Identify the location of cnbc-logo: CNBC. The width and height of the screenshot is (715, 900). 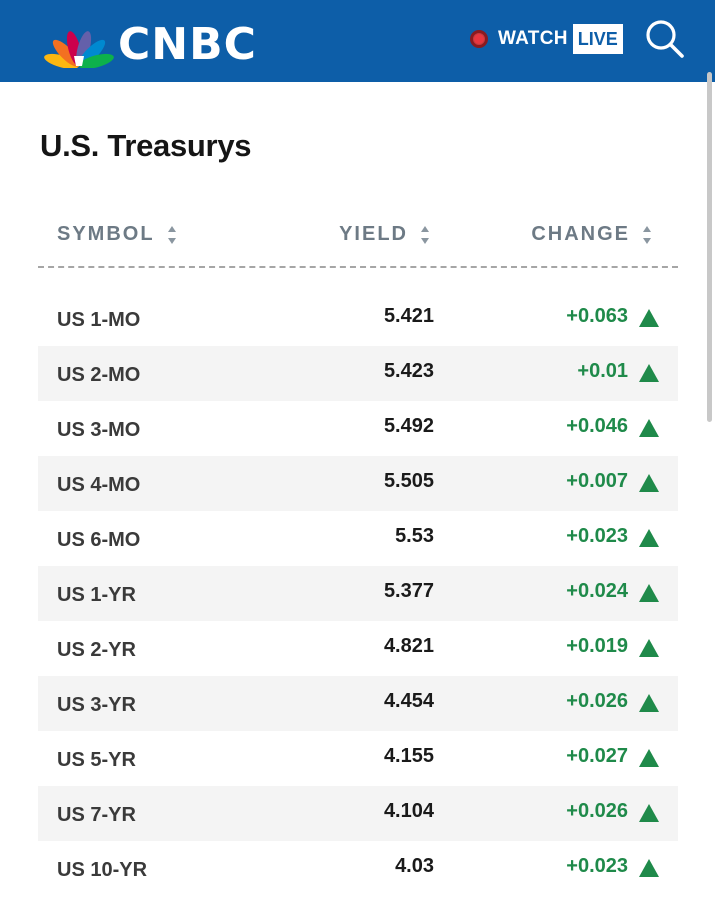
(150, 45).